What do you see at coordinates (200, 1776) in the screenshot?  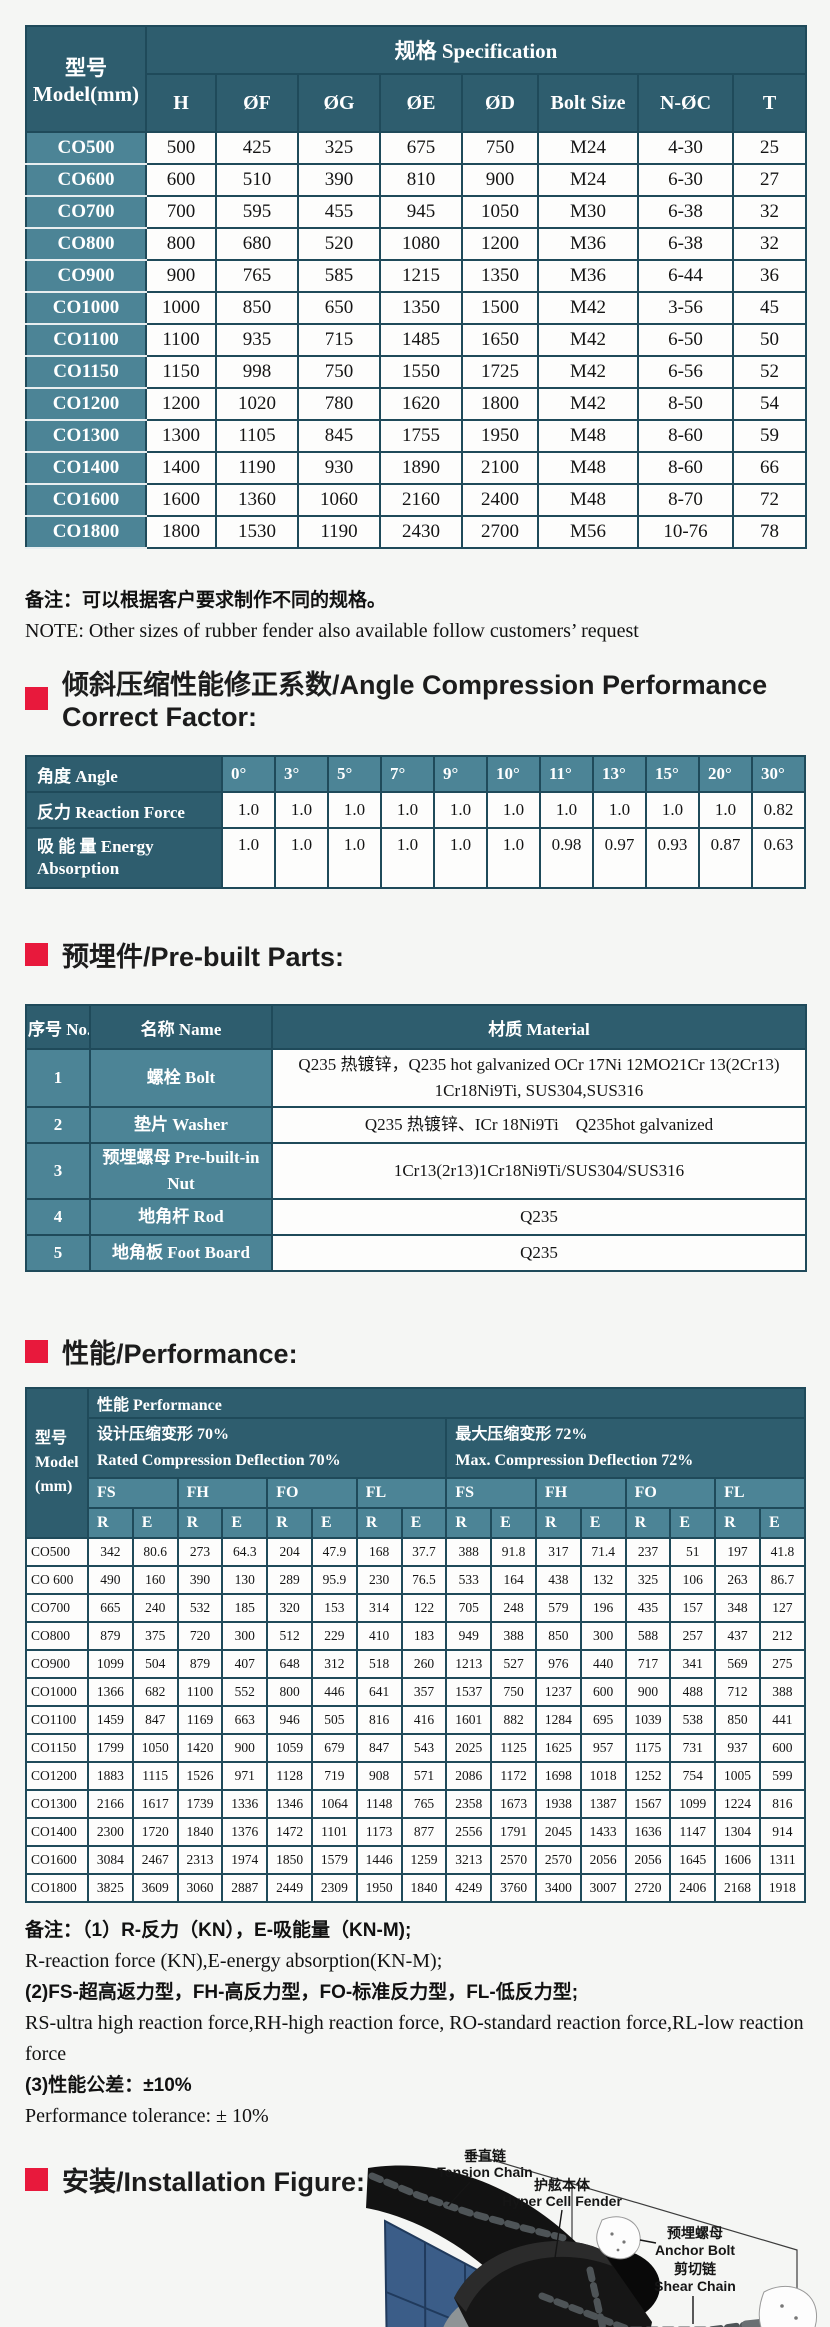 I see `table-cell: 1526` at bounding box center [200, 1776].